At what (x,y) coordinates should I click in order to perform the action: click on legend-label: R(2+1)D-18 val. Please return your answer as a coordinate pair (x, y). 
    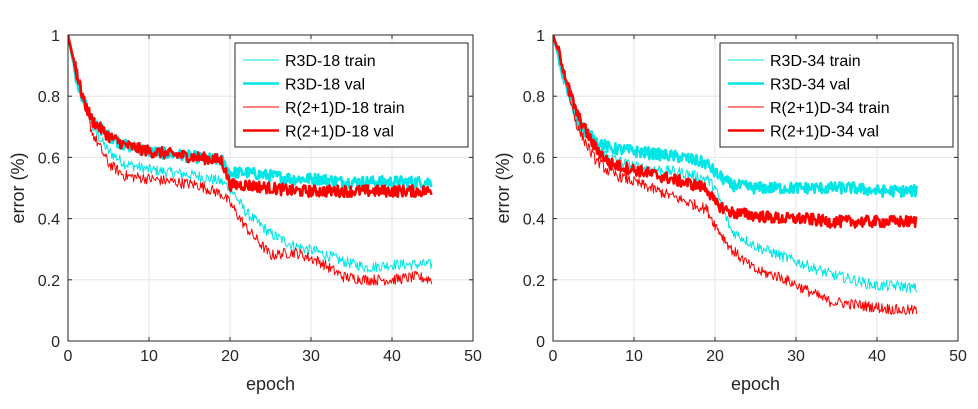
    Looking at the image, I should click on (339, 132).